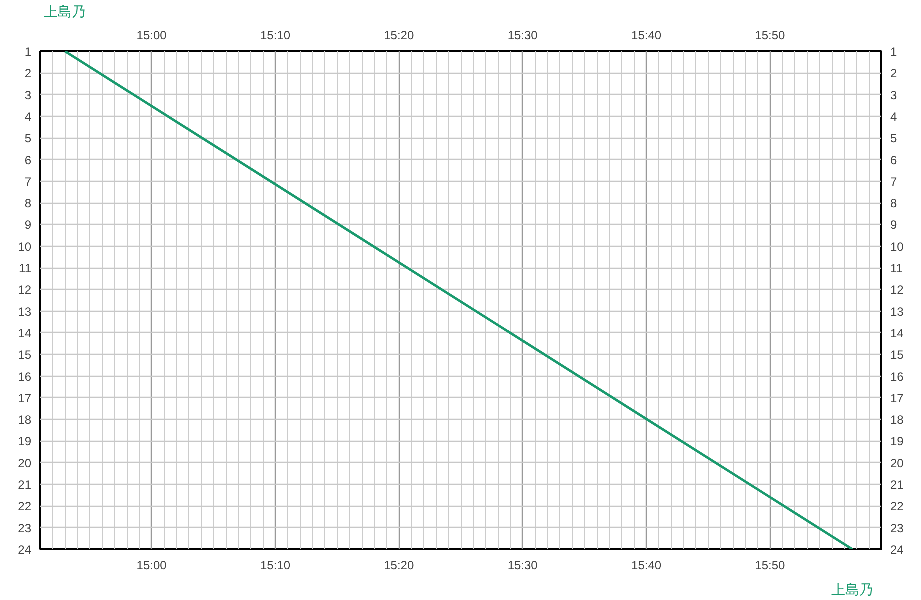 This screenshot has height=600, width=921. Describe the element at coordinates (25, 550) in the screenshot. I see `y-tick-label: 24` at that location.